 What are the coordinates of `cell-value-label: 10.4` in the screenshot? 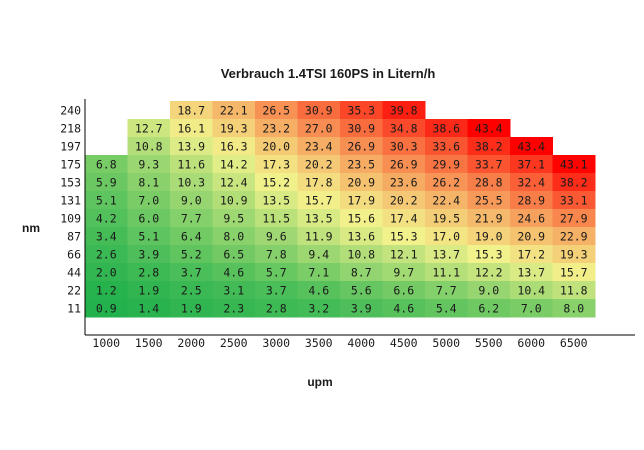 It's located at (531, 291).